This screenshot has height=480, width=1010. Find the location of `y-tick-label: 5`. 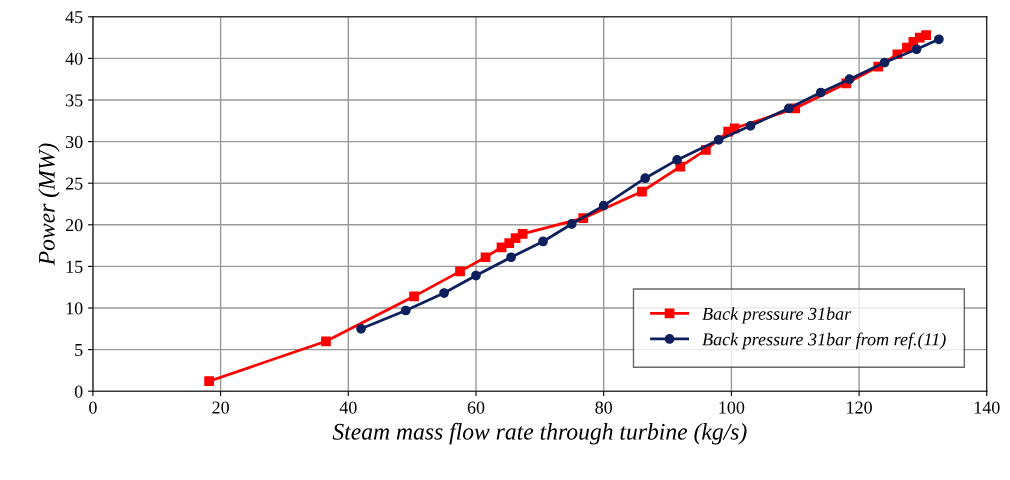

y-tick-label: 5 is located at coordinates (79, 350).